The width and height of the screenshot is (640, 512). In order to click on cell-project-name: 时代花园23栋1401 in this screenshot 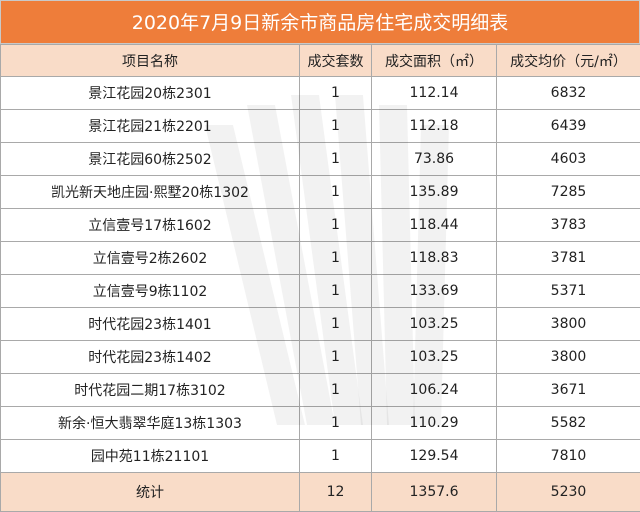, I will do `click(150, 324)`.